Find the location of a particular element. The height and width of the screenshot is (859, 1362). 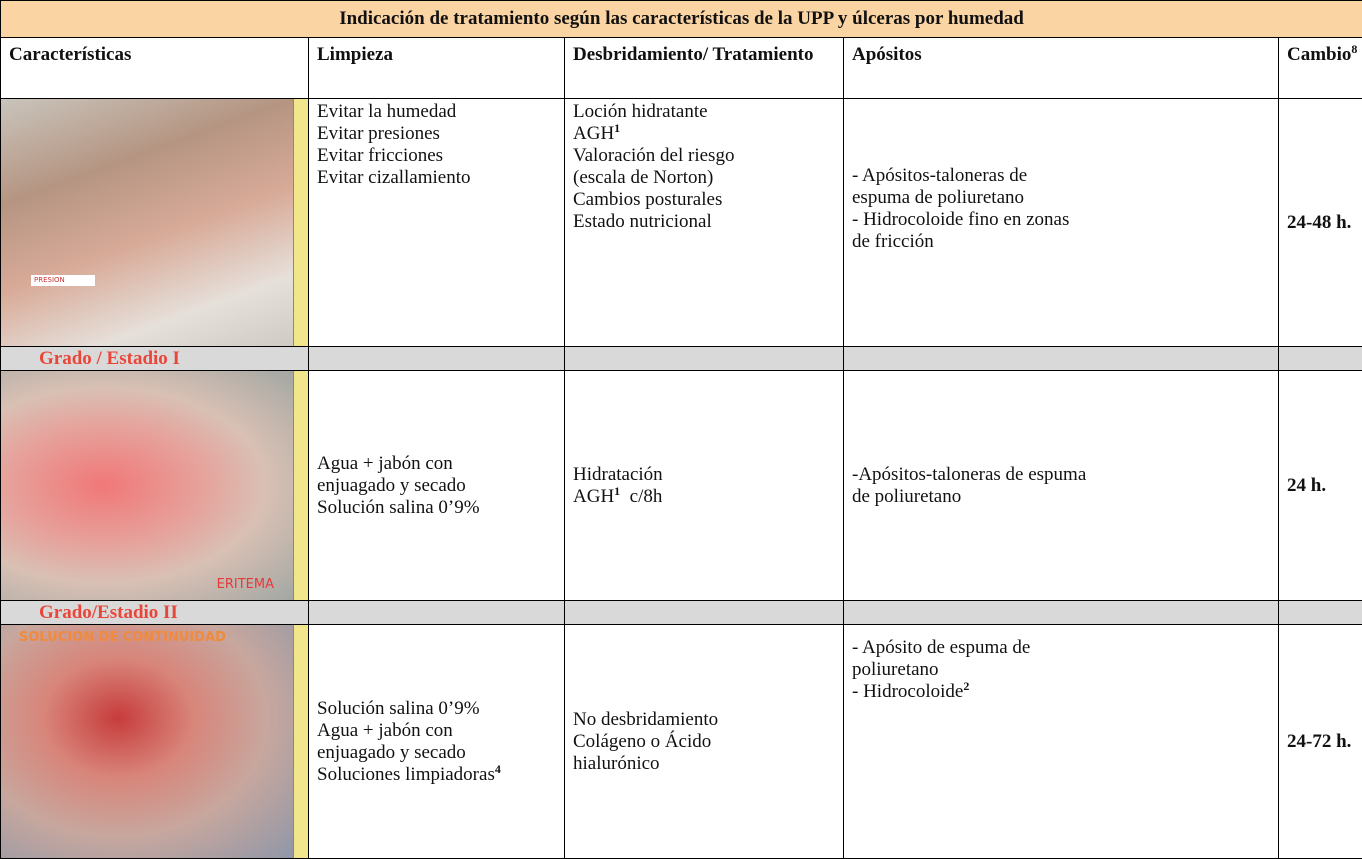

header-text: Características is located at coordinates (70, 54).